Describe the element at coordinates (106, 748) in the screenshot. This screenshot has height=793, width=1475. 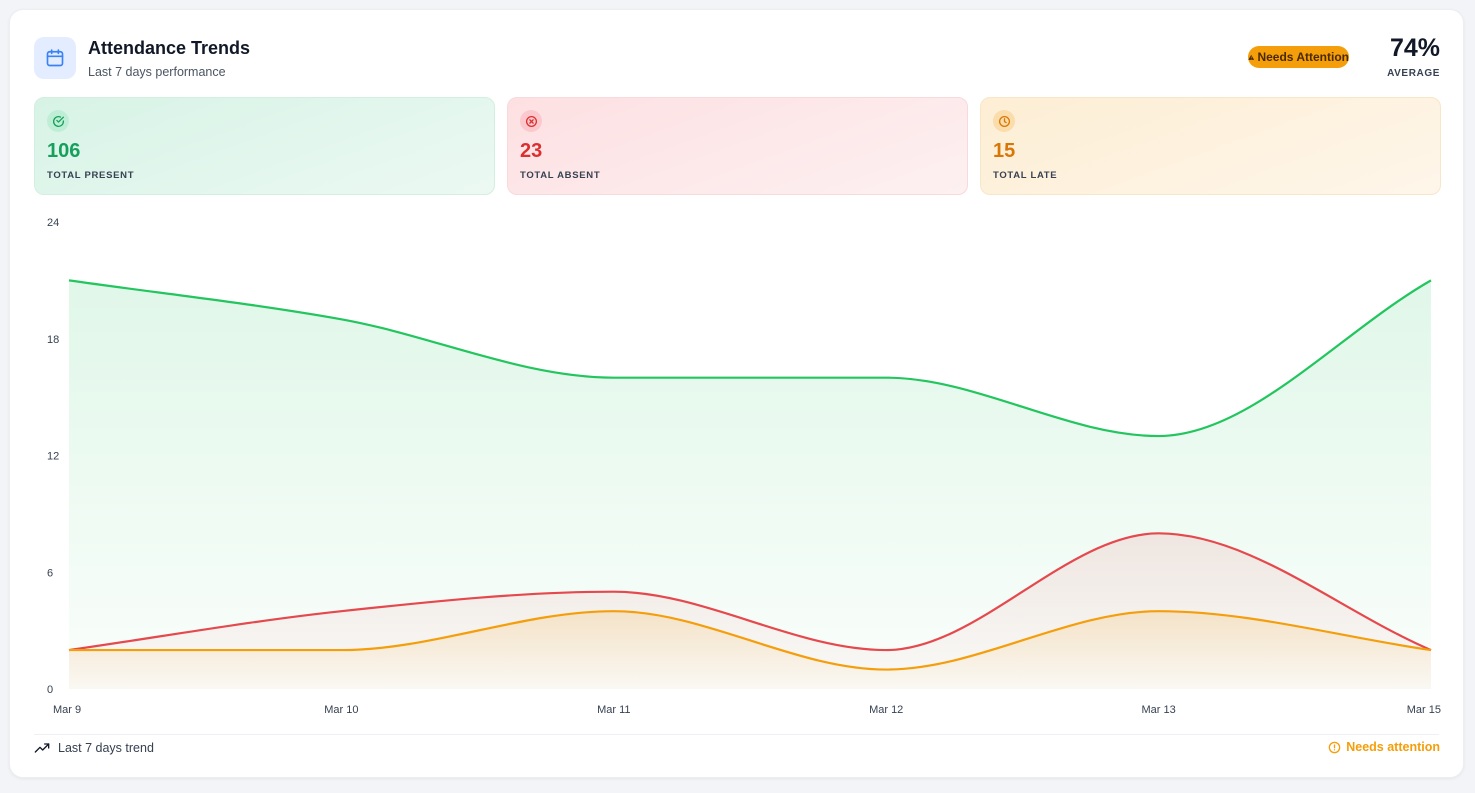
I see `footer-trend-label: Last 7 days trend` at that location.